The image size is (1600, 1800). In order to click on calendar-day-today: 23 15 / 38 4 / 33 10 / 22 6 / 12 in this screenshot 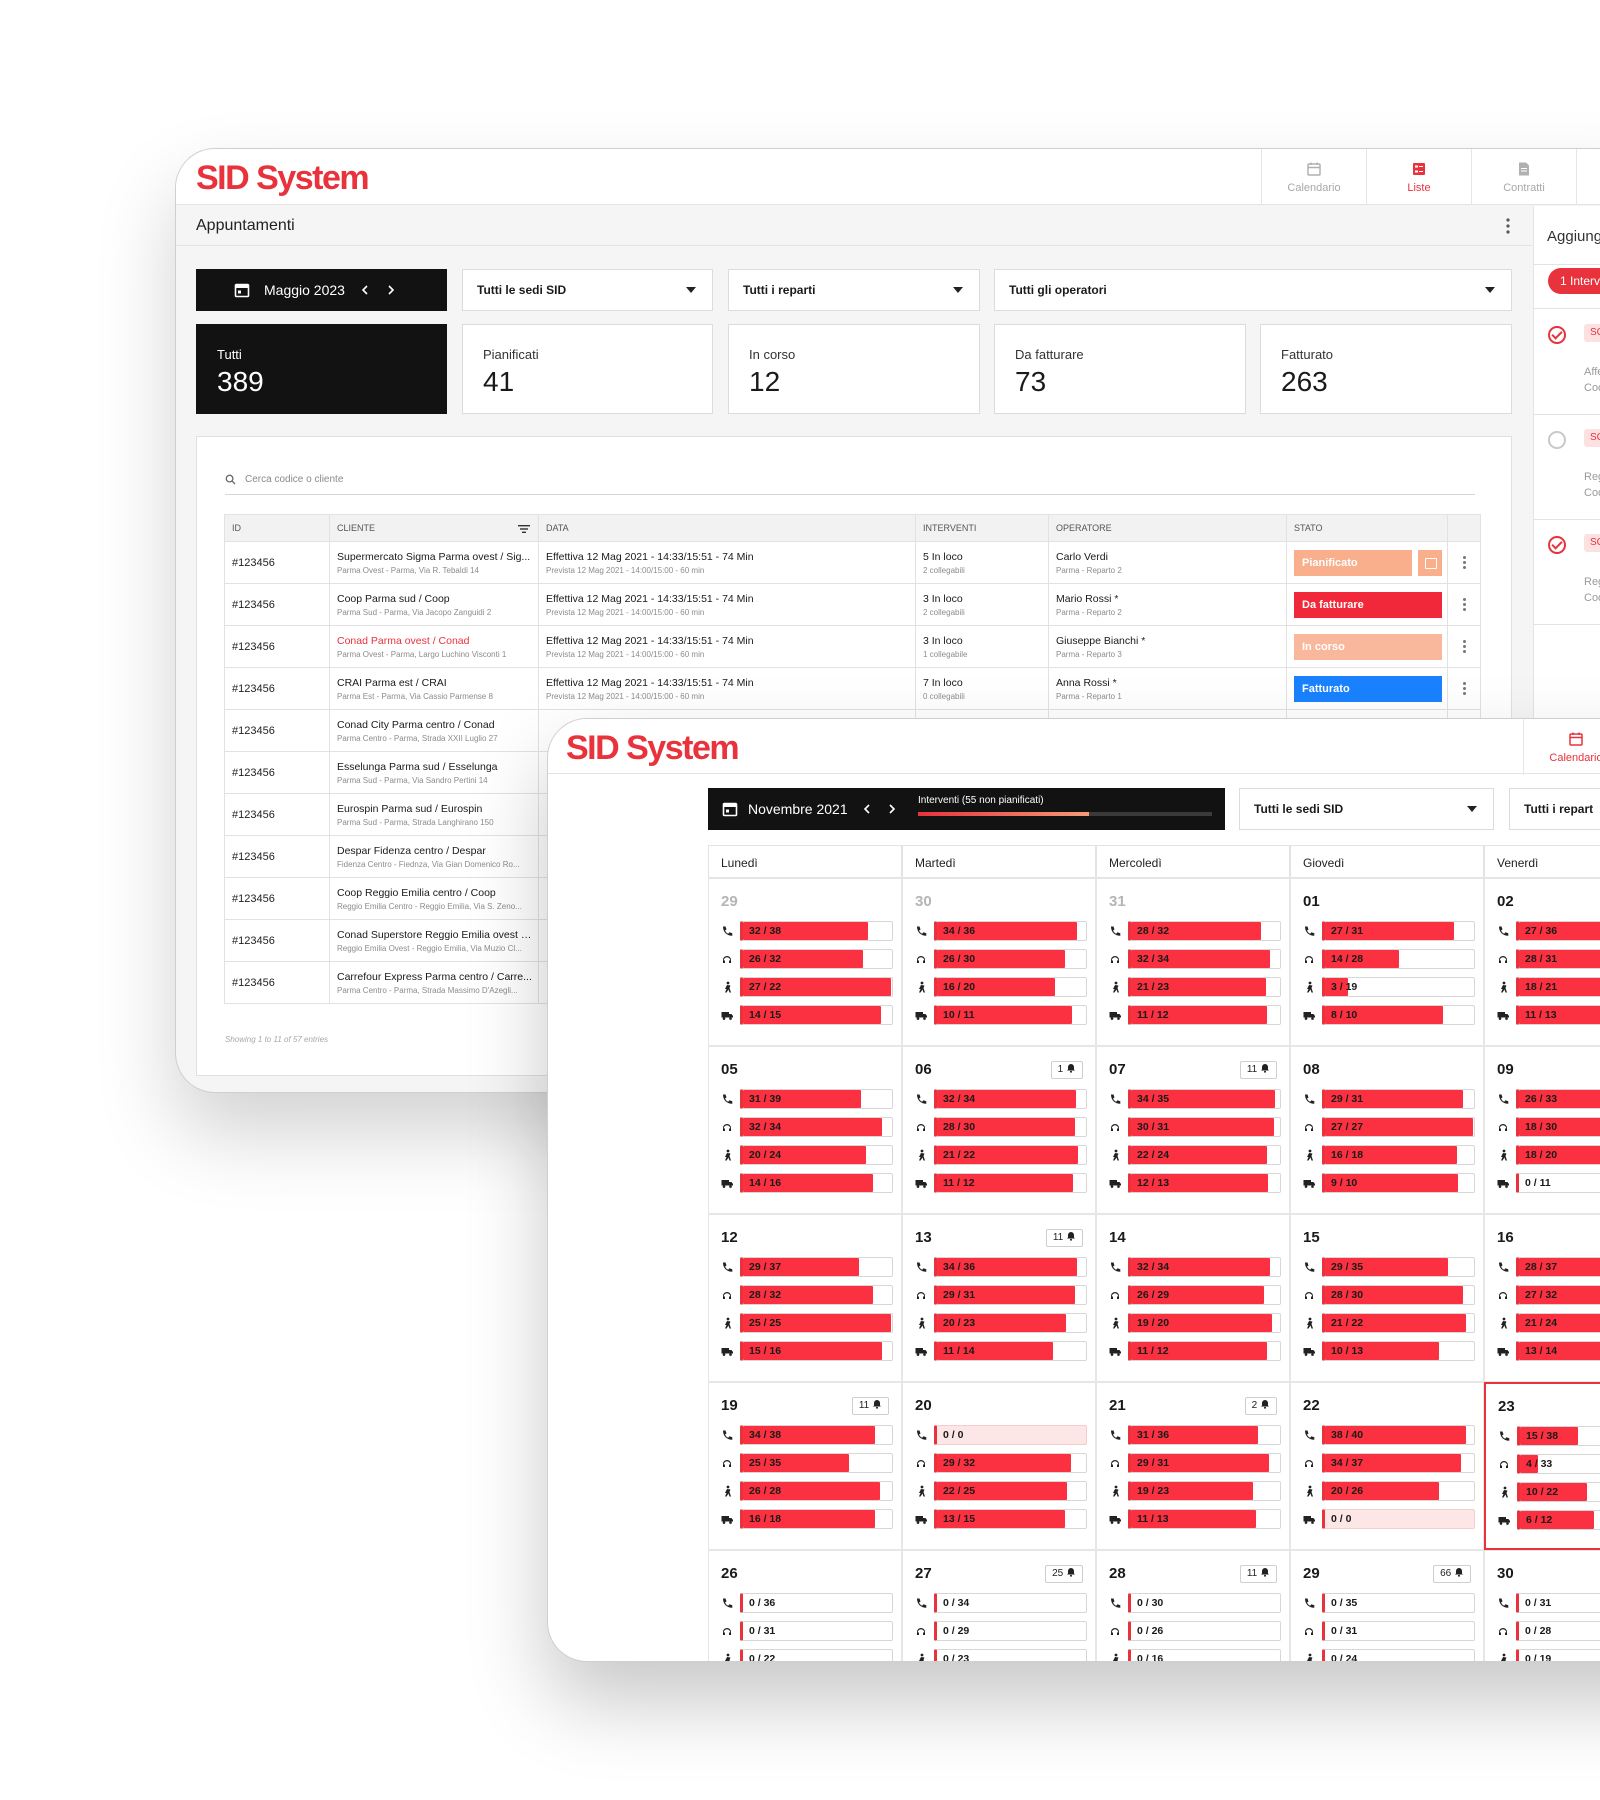, I will do `click(1542, 1466)`.